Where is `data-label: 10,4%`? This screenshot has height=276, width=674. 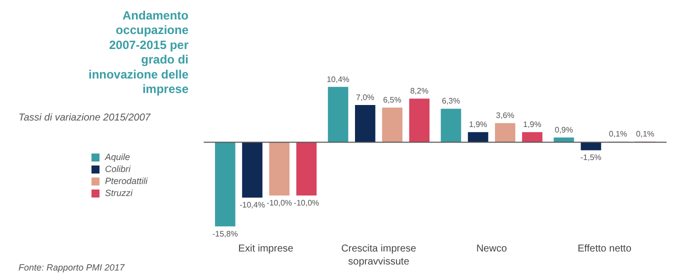 data-label: 10,4% is located at coordinates (338, 79).